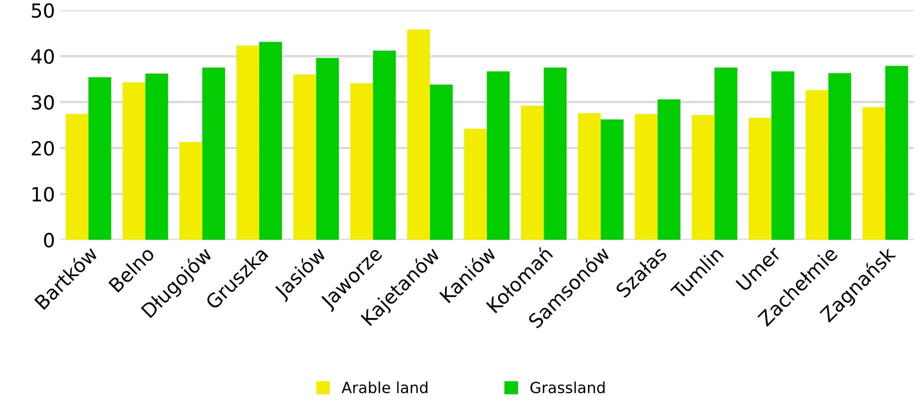  I want to click on y-tick-label: 20, so click(43, 148).